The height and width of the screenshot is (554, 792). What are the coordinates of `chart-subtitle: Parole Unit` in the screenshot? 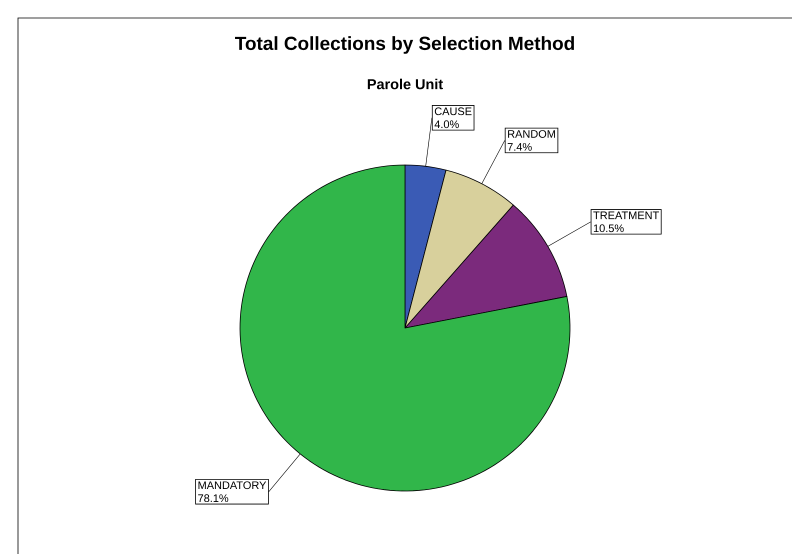 It's located at (405, 84).